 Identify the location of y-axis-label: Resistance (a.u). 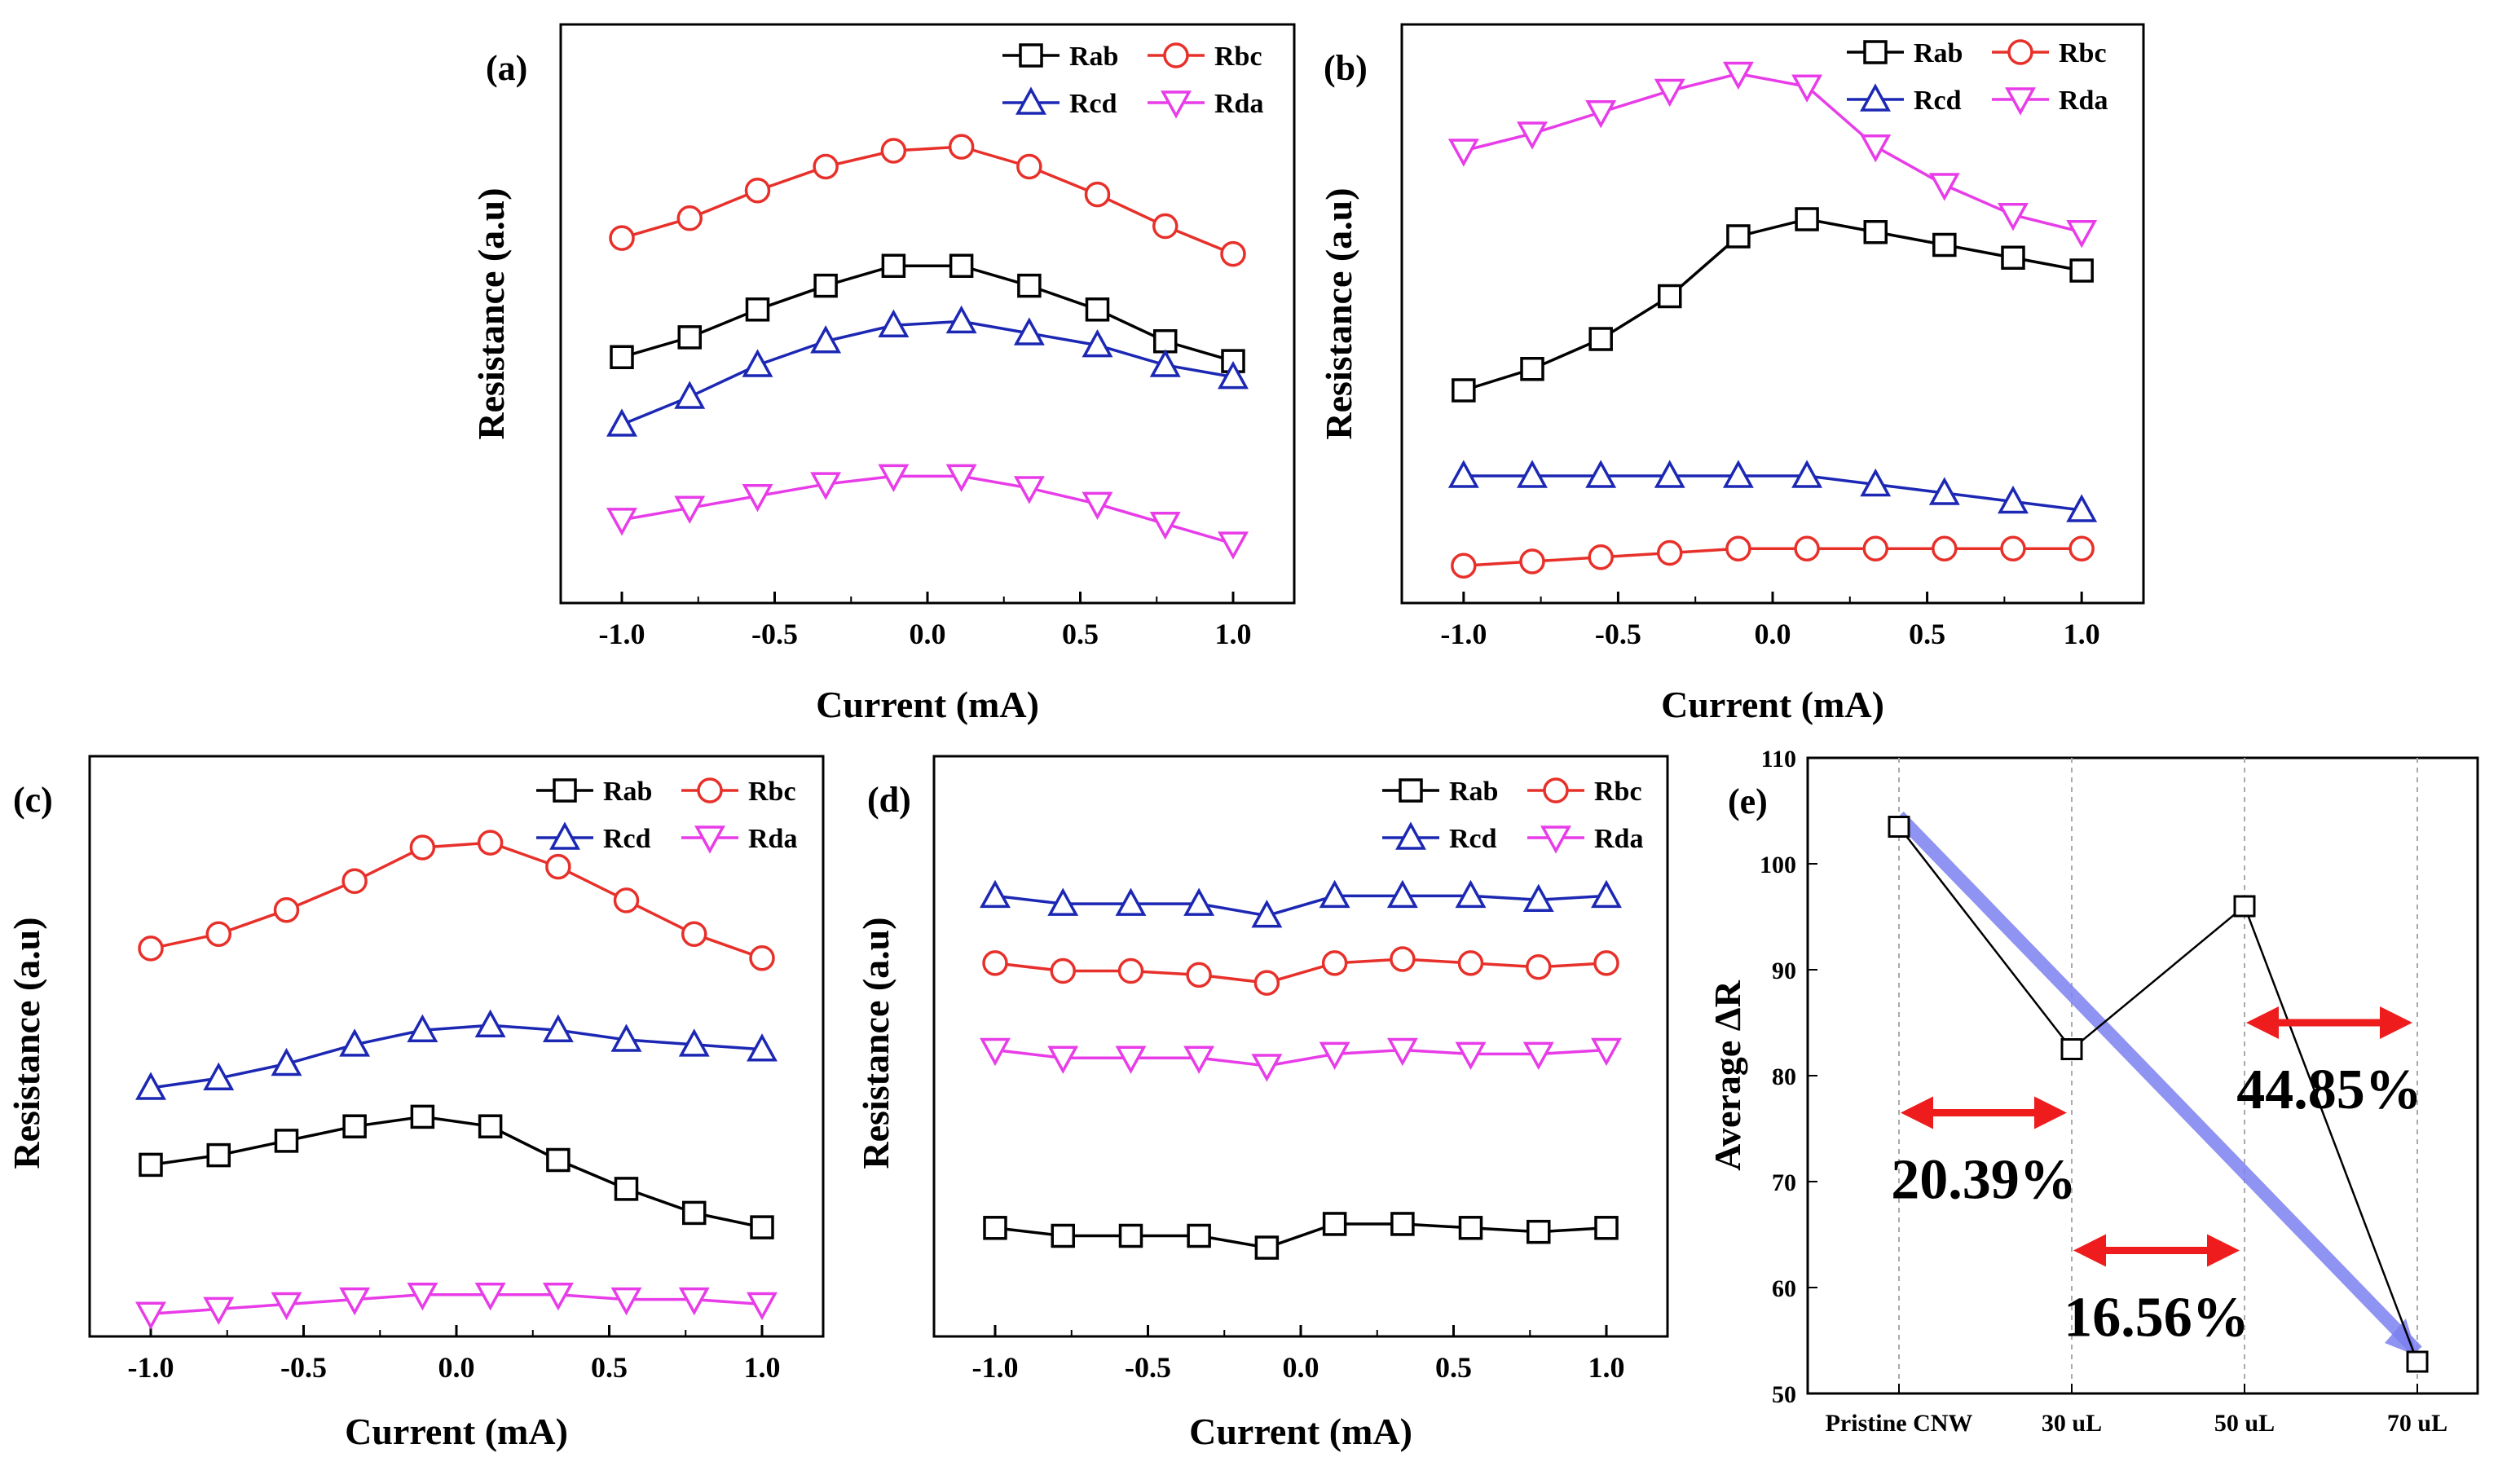
(26, 1043).